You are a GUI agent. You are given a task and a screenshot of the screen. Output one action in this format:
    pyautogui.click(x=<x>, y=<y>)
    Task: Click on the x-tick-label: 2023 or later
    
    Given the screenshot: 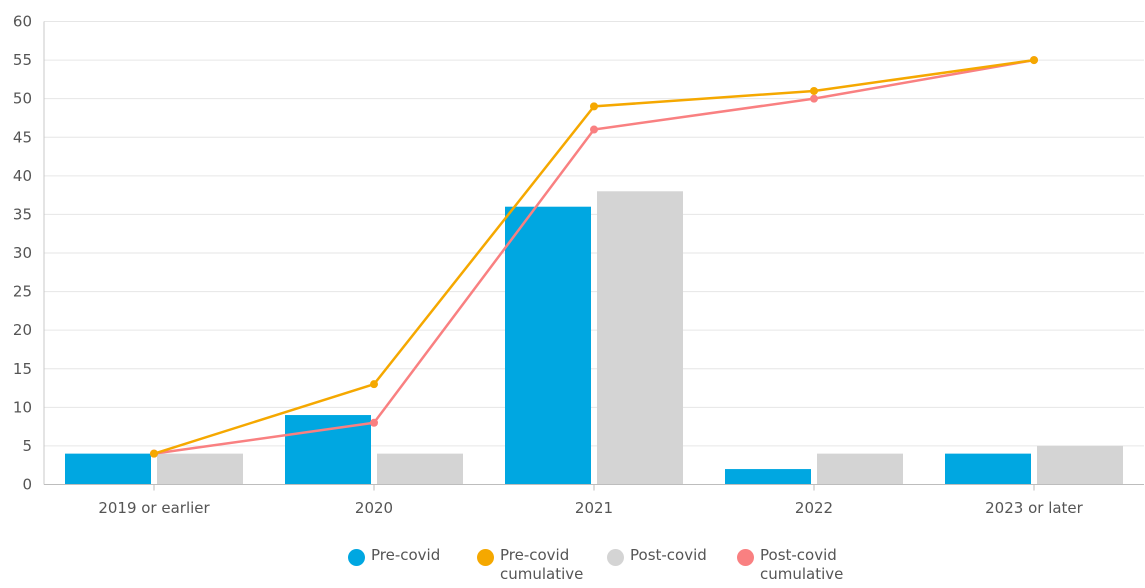 What is the action you would take?
    pyautogui.click(x=1034, y=508)
    